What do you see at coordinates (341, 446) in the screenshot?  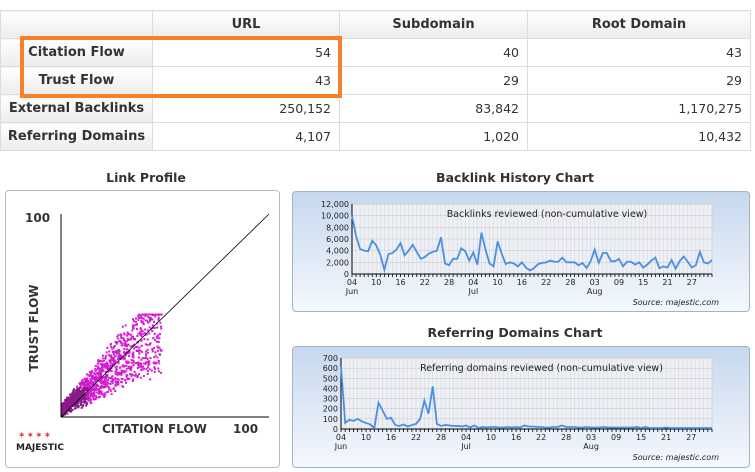 I see `x-month-label: Jun` at bounding box center [341, 446].